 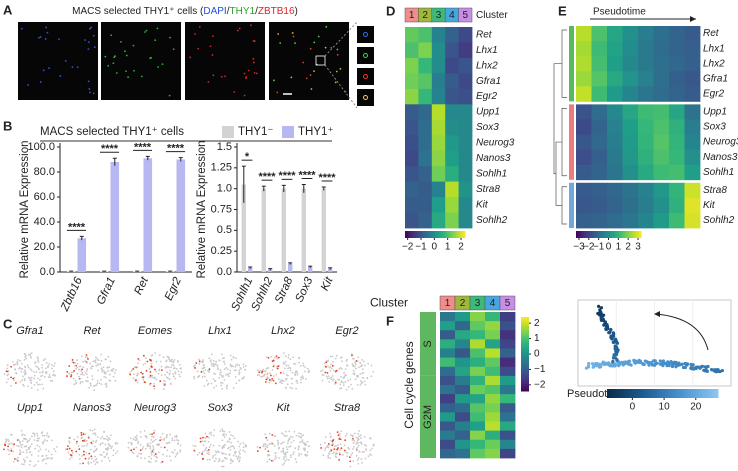 I want to click on gene-label: Lhx1, so click(x=220, y=331).